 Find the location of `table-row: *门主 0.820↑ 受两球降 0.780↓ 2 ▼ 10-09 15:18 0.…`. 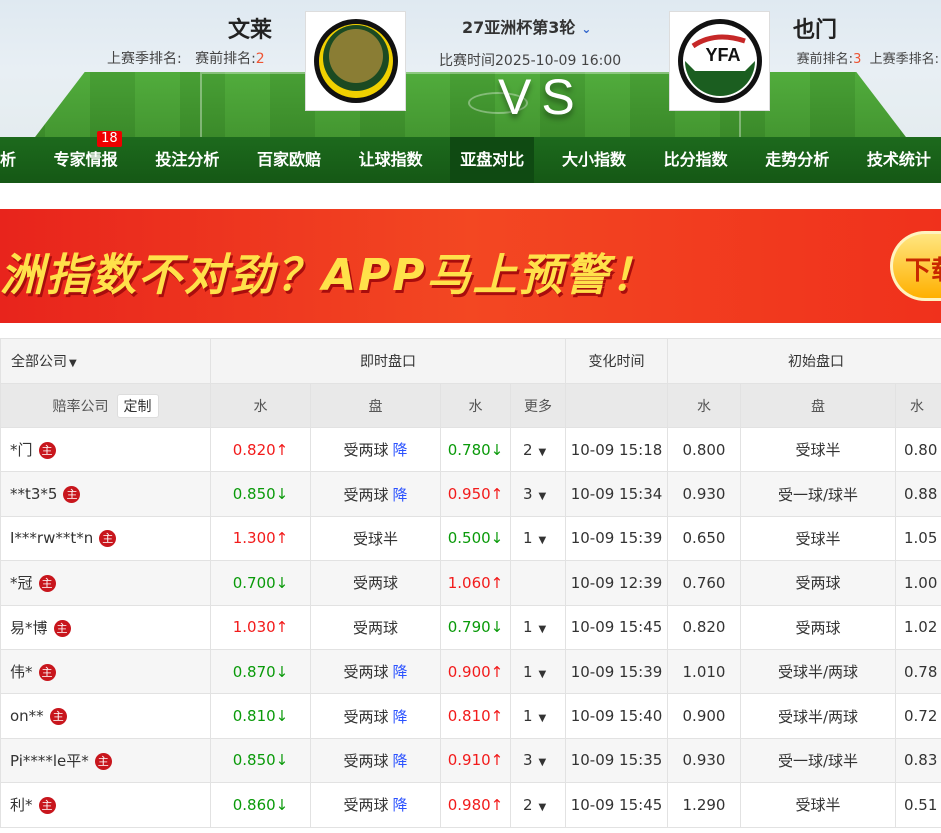

table-row: *门主 0.820↑ 受两球降 0.780↓ 2 ▼ 10-09 15:18 0.… is located at coordinates (470, 449).